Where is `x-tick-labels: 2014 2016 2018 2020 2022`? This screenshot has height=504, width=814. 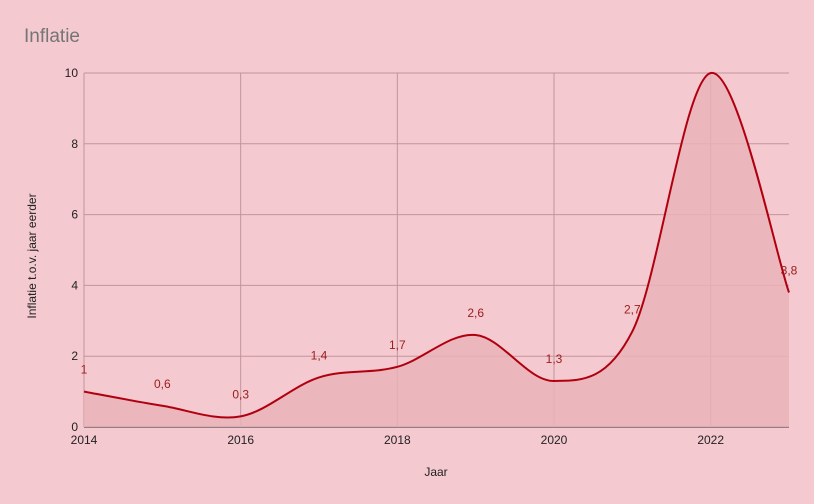 x-tick-labels: 2014 2016 2018 2020 2022 is located at coordinates (398, 440).